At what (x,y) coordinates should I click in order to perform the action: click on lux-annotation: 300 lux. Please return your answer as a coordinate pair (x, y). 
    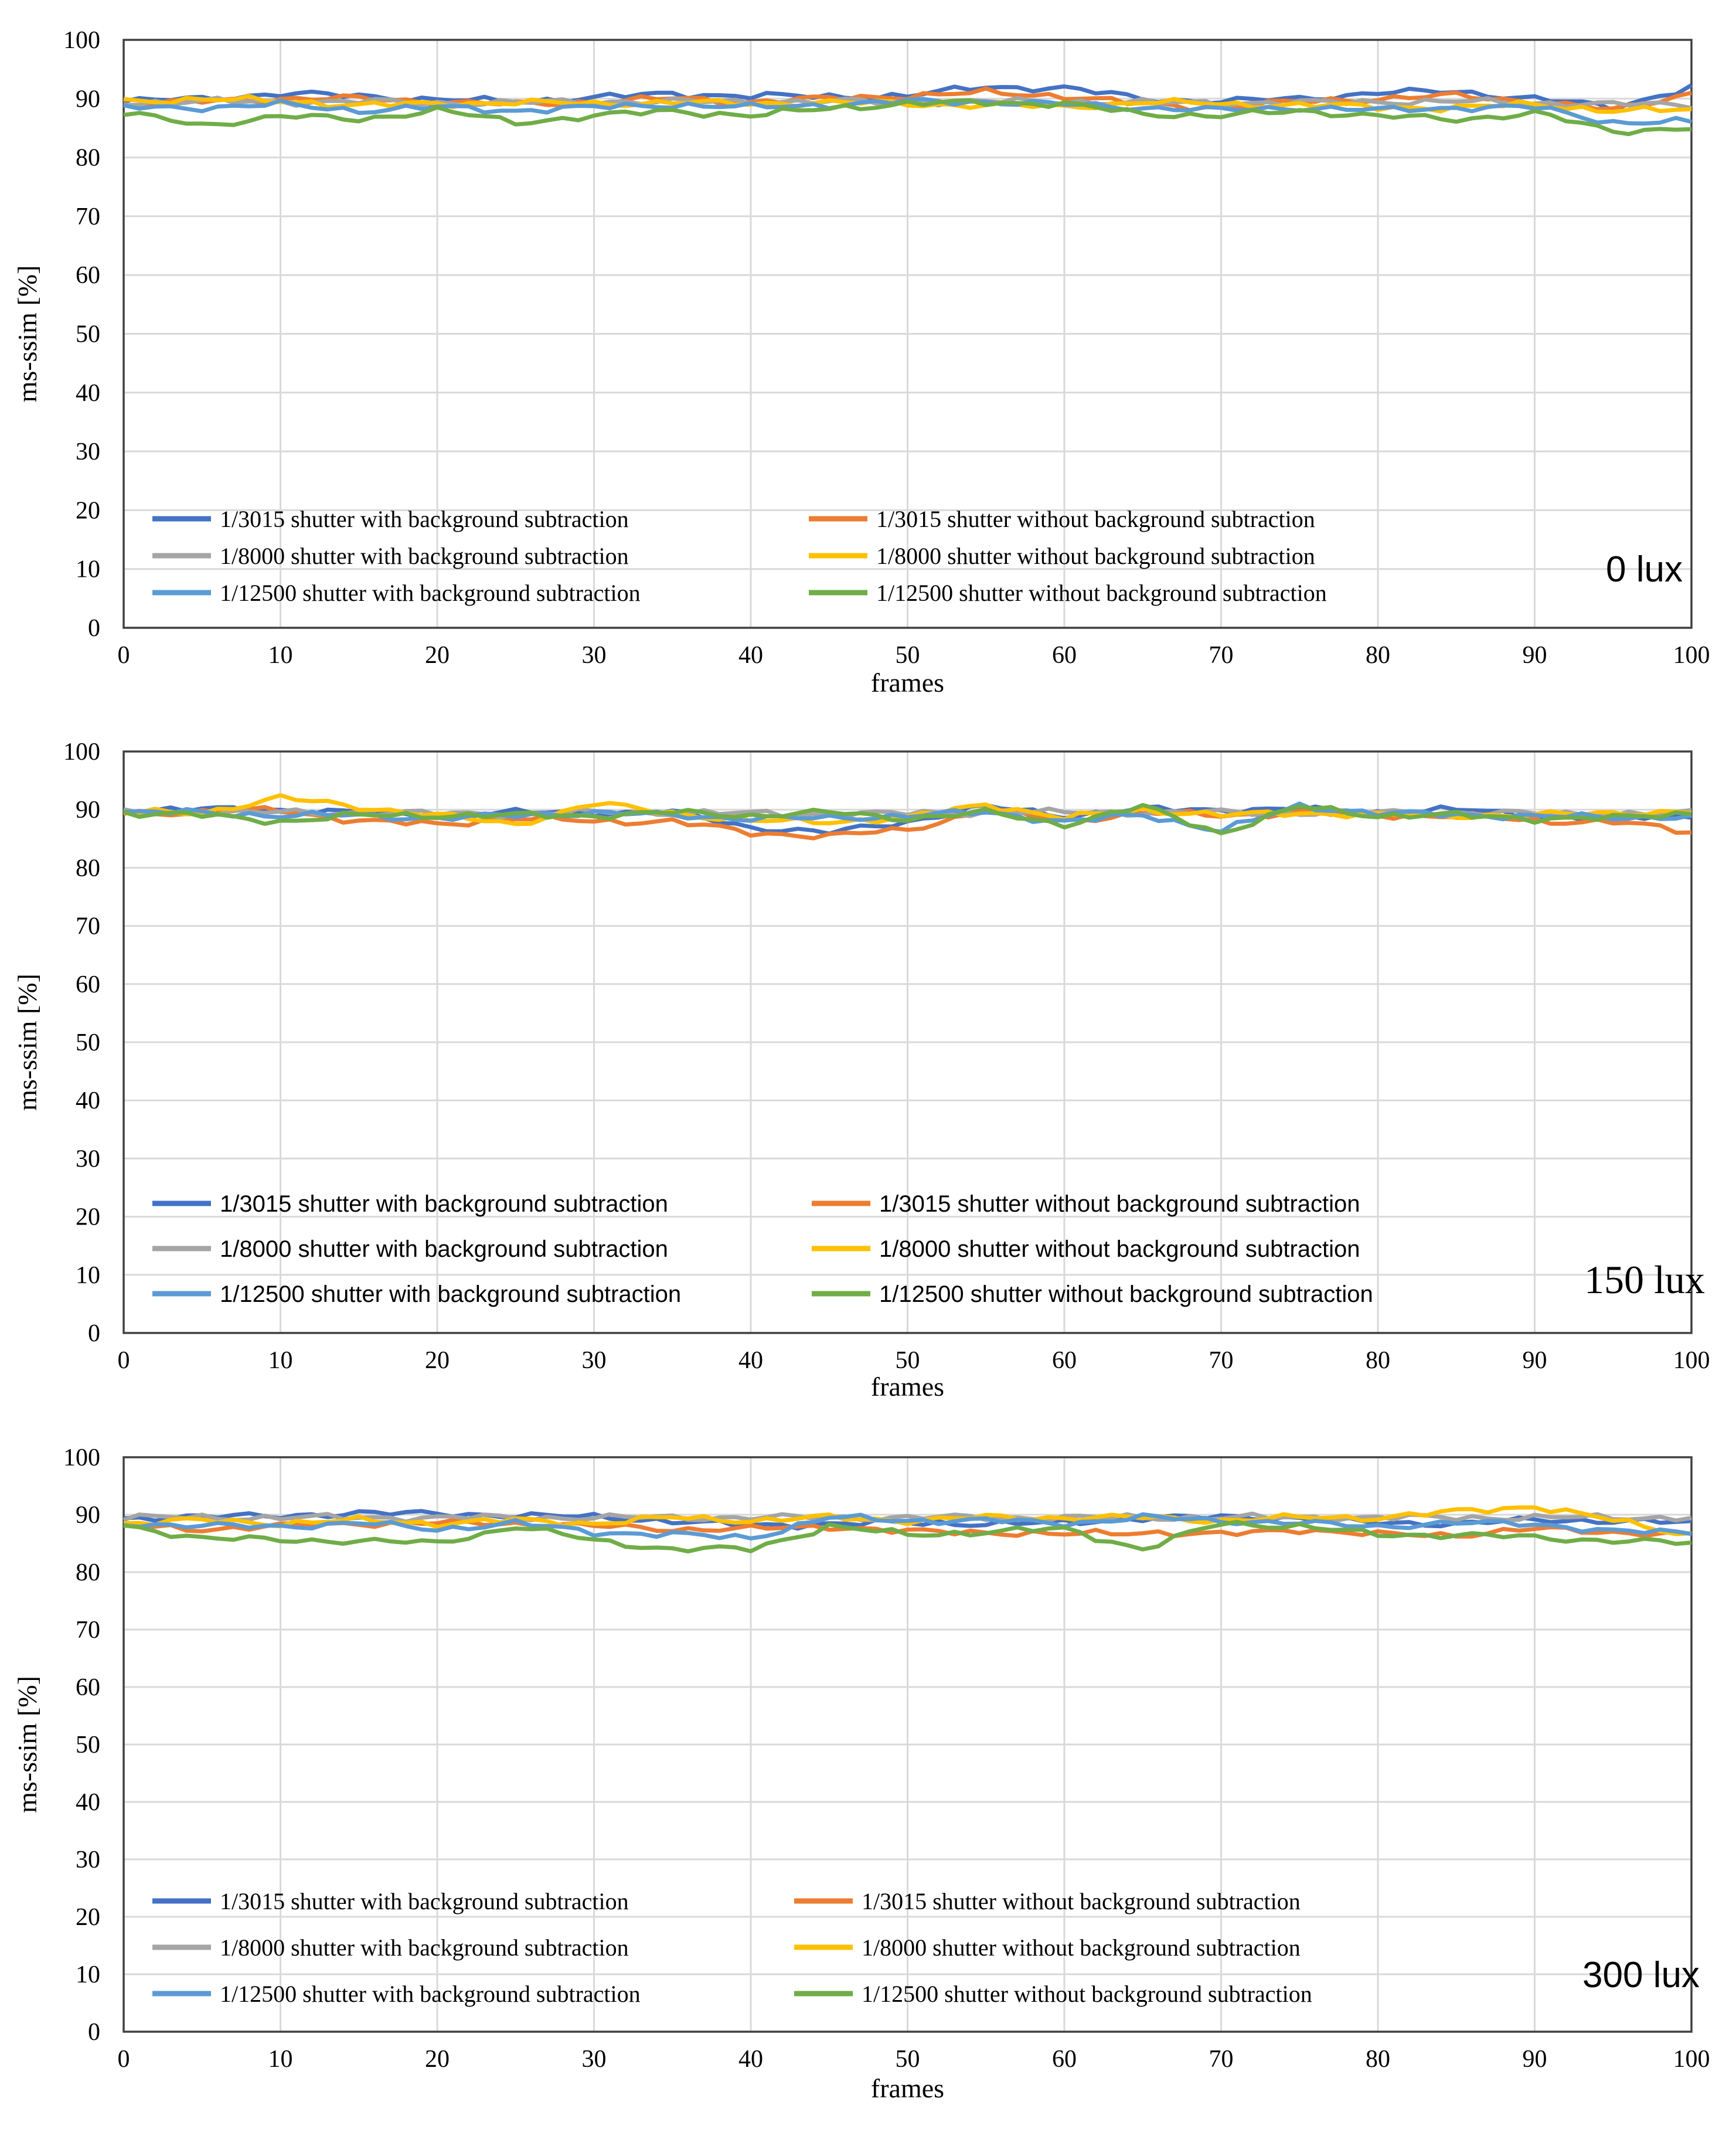
    Looking at the image, I should click on (1641, 1975).